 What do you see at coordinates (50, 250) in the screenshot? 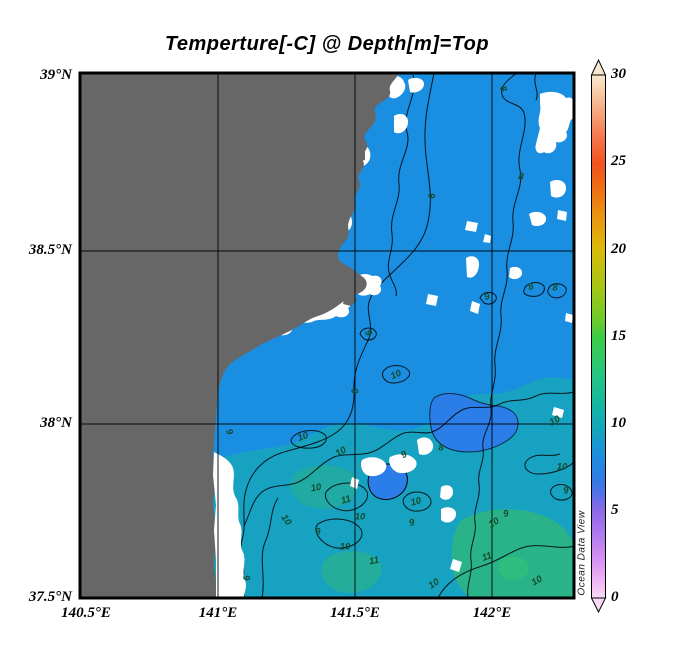
I see `ytick-label: 38.5°N` at bounding box center [50, 250].